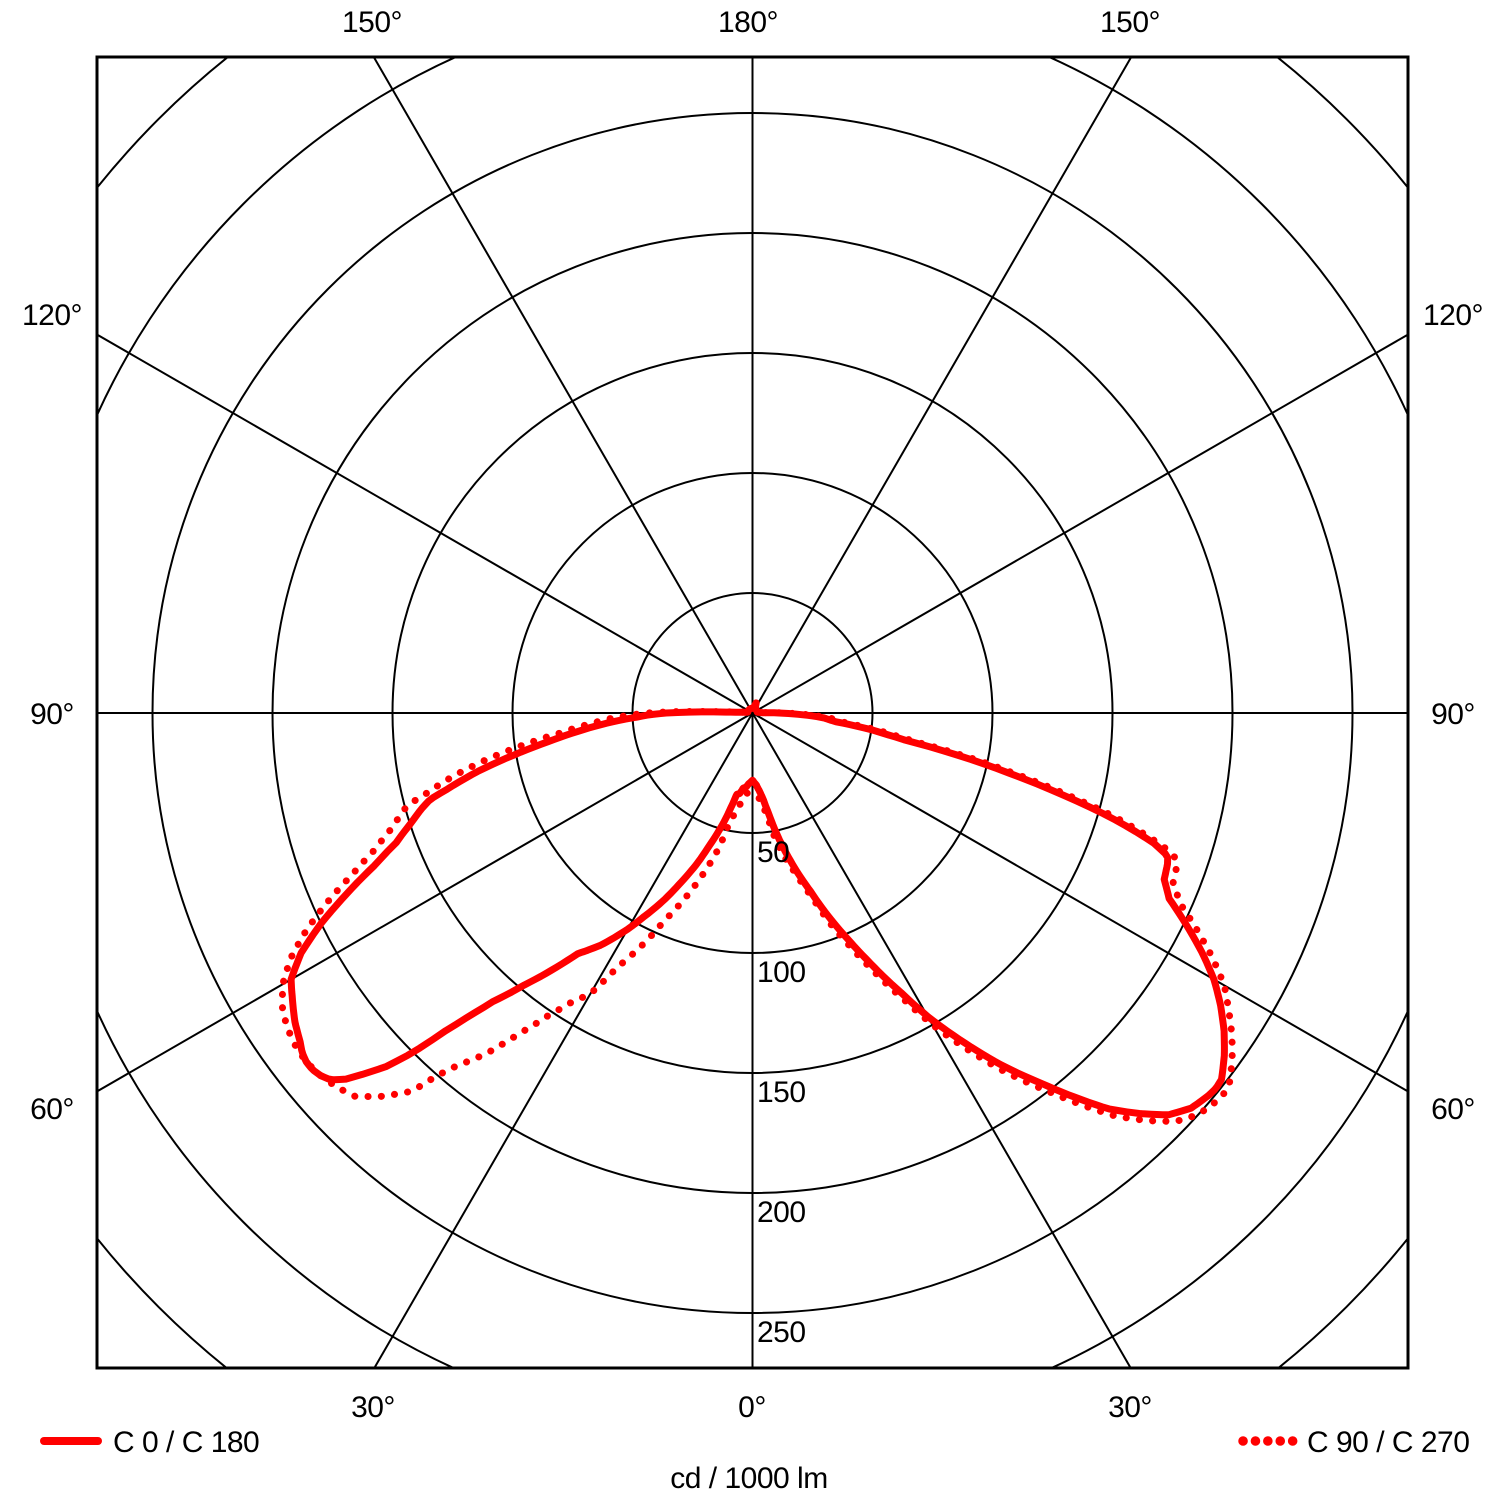 This screenshot has height=1500, width=1500. I want to click on legend-c0-c180: C 0 / C 180, so click(150, 1442).